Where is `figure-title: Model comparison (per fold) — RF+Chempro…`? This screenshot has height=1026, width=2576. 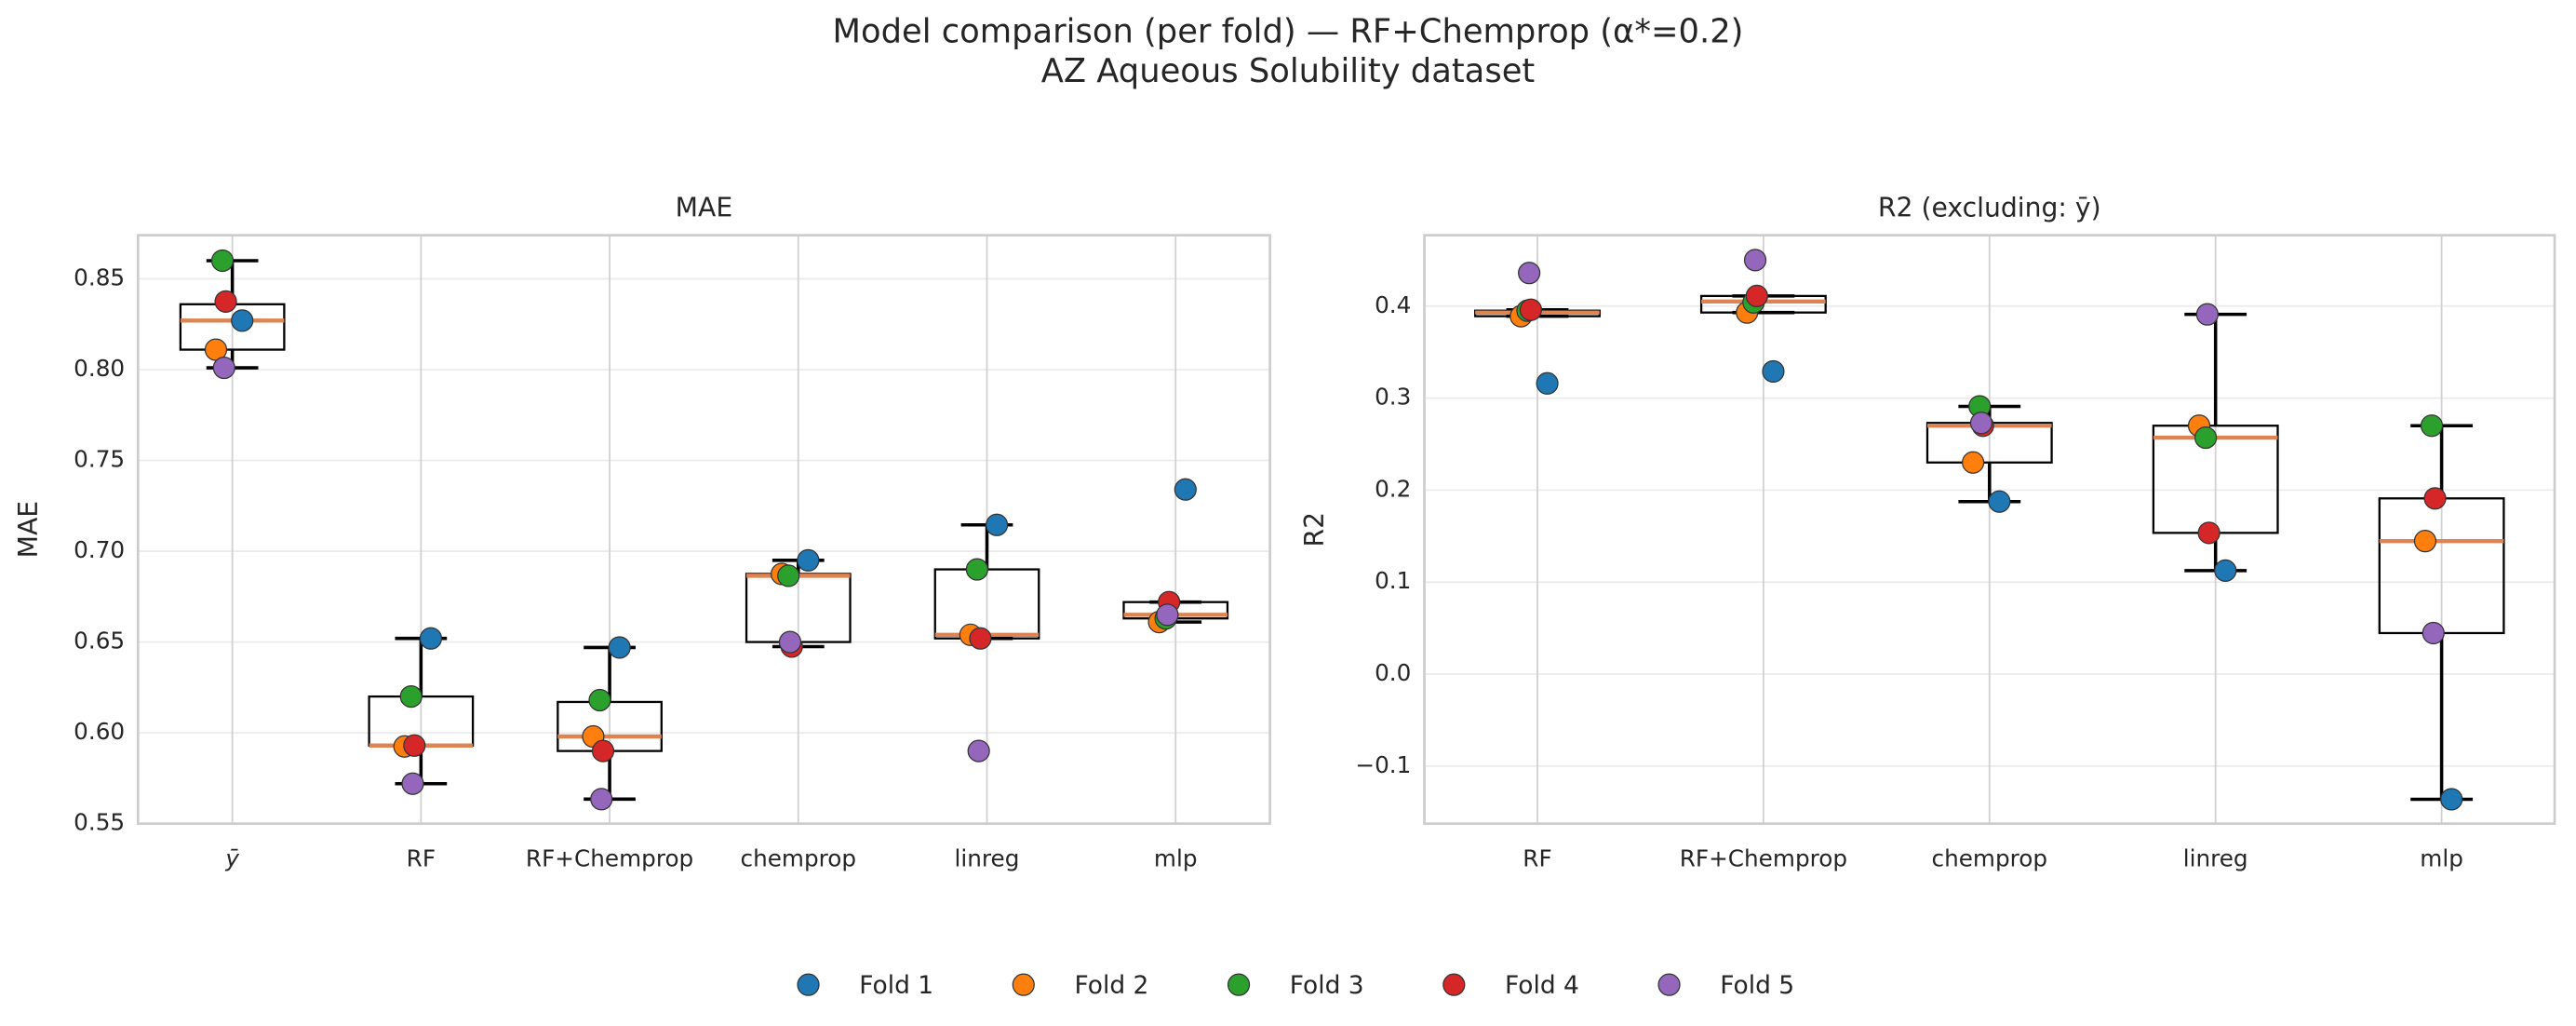 figure-title: Model comparison (per fold) — RF+Chempro… is located at coordinates (1288, 32).